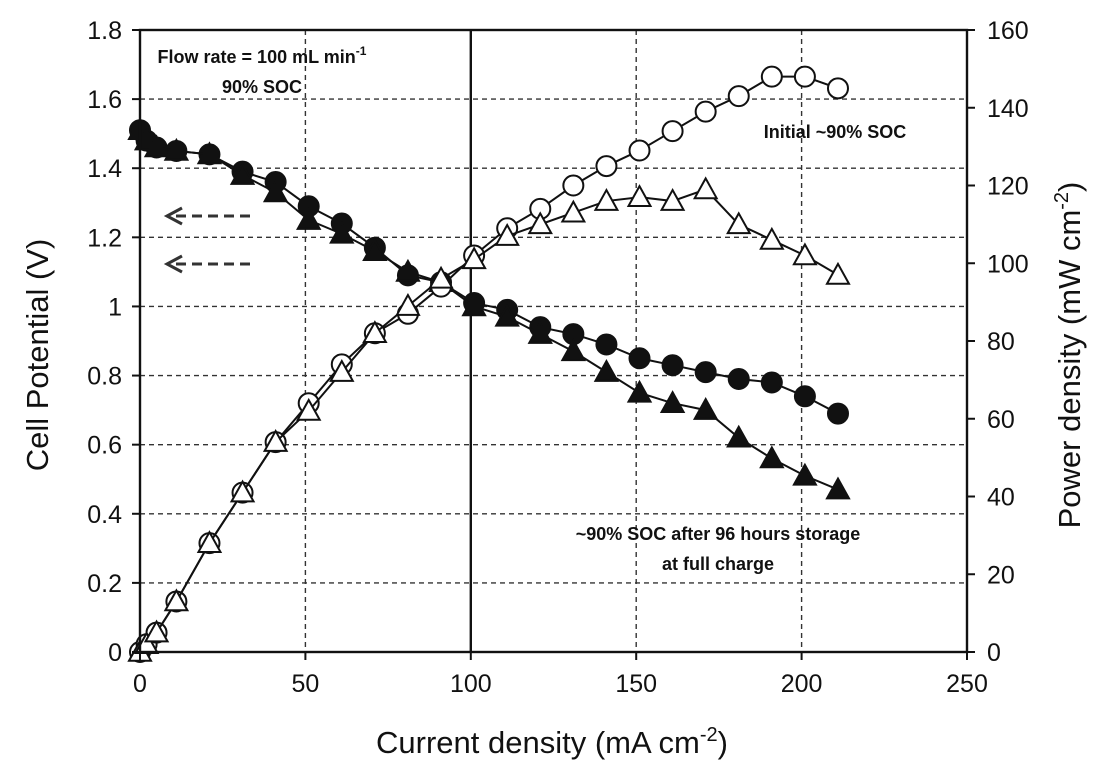 This screenshot has width=1103, height=781. Describe the element at coordinates (104, 31) in the screenshot. I see `y-left-tick-label: 1.8` at that location.